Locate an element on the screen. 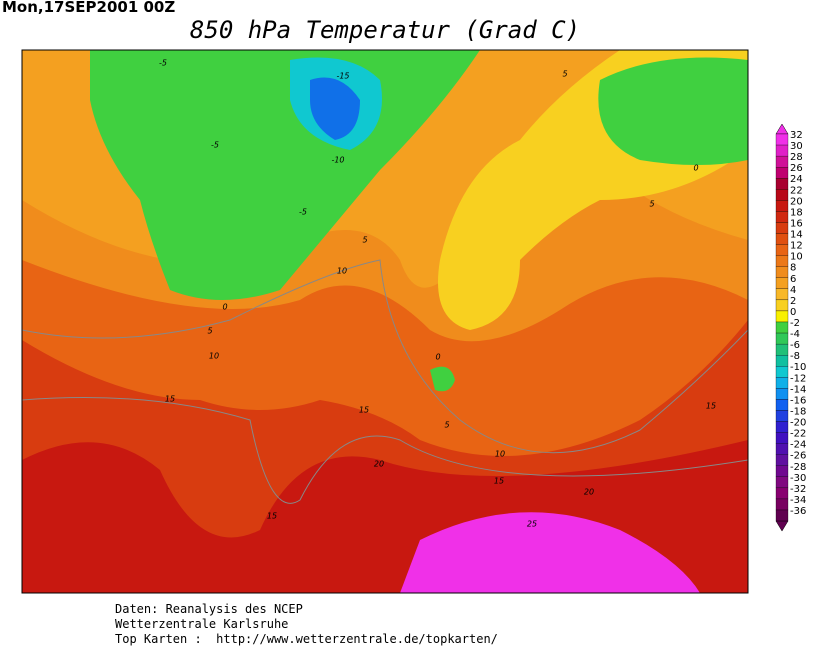 The width and height of the screenshot is (813, 649). legend-arrow-bottom is located at coordinates (782, 526).